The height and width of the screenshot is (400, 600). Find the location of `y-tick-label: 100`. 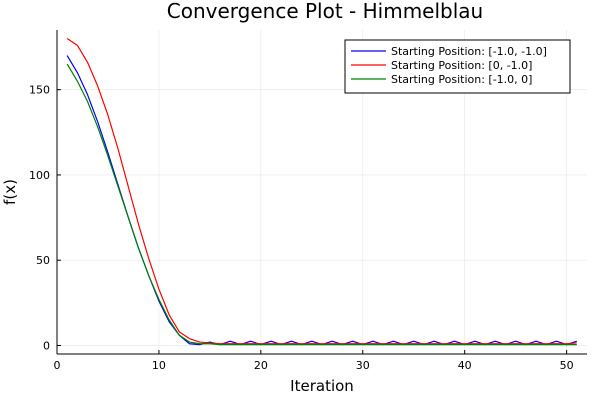

y-tick-label: 100 is located at coordinates (39, 175).